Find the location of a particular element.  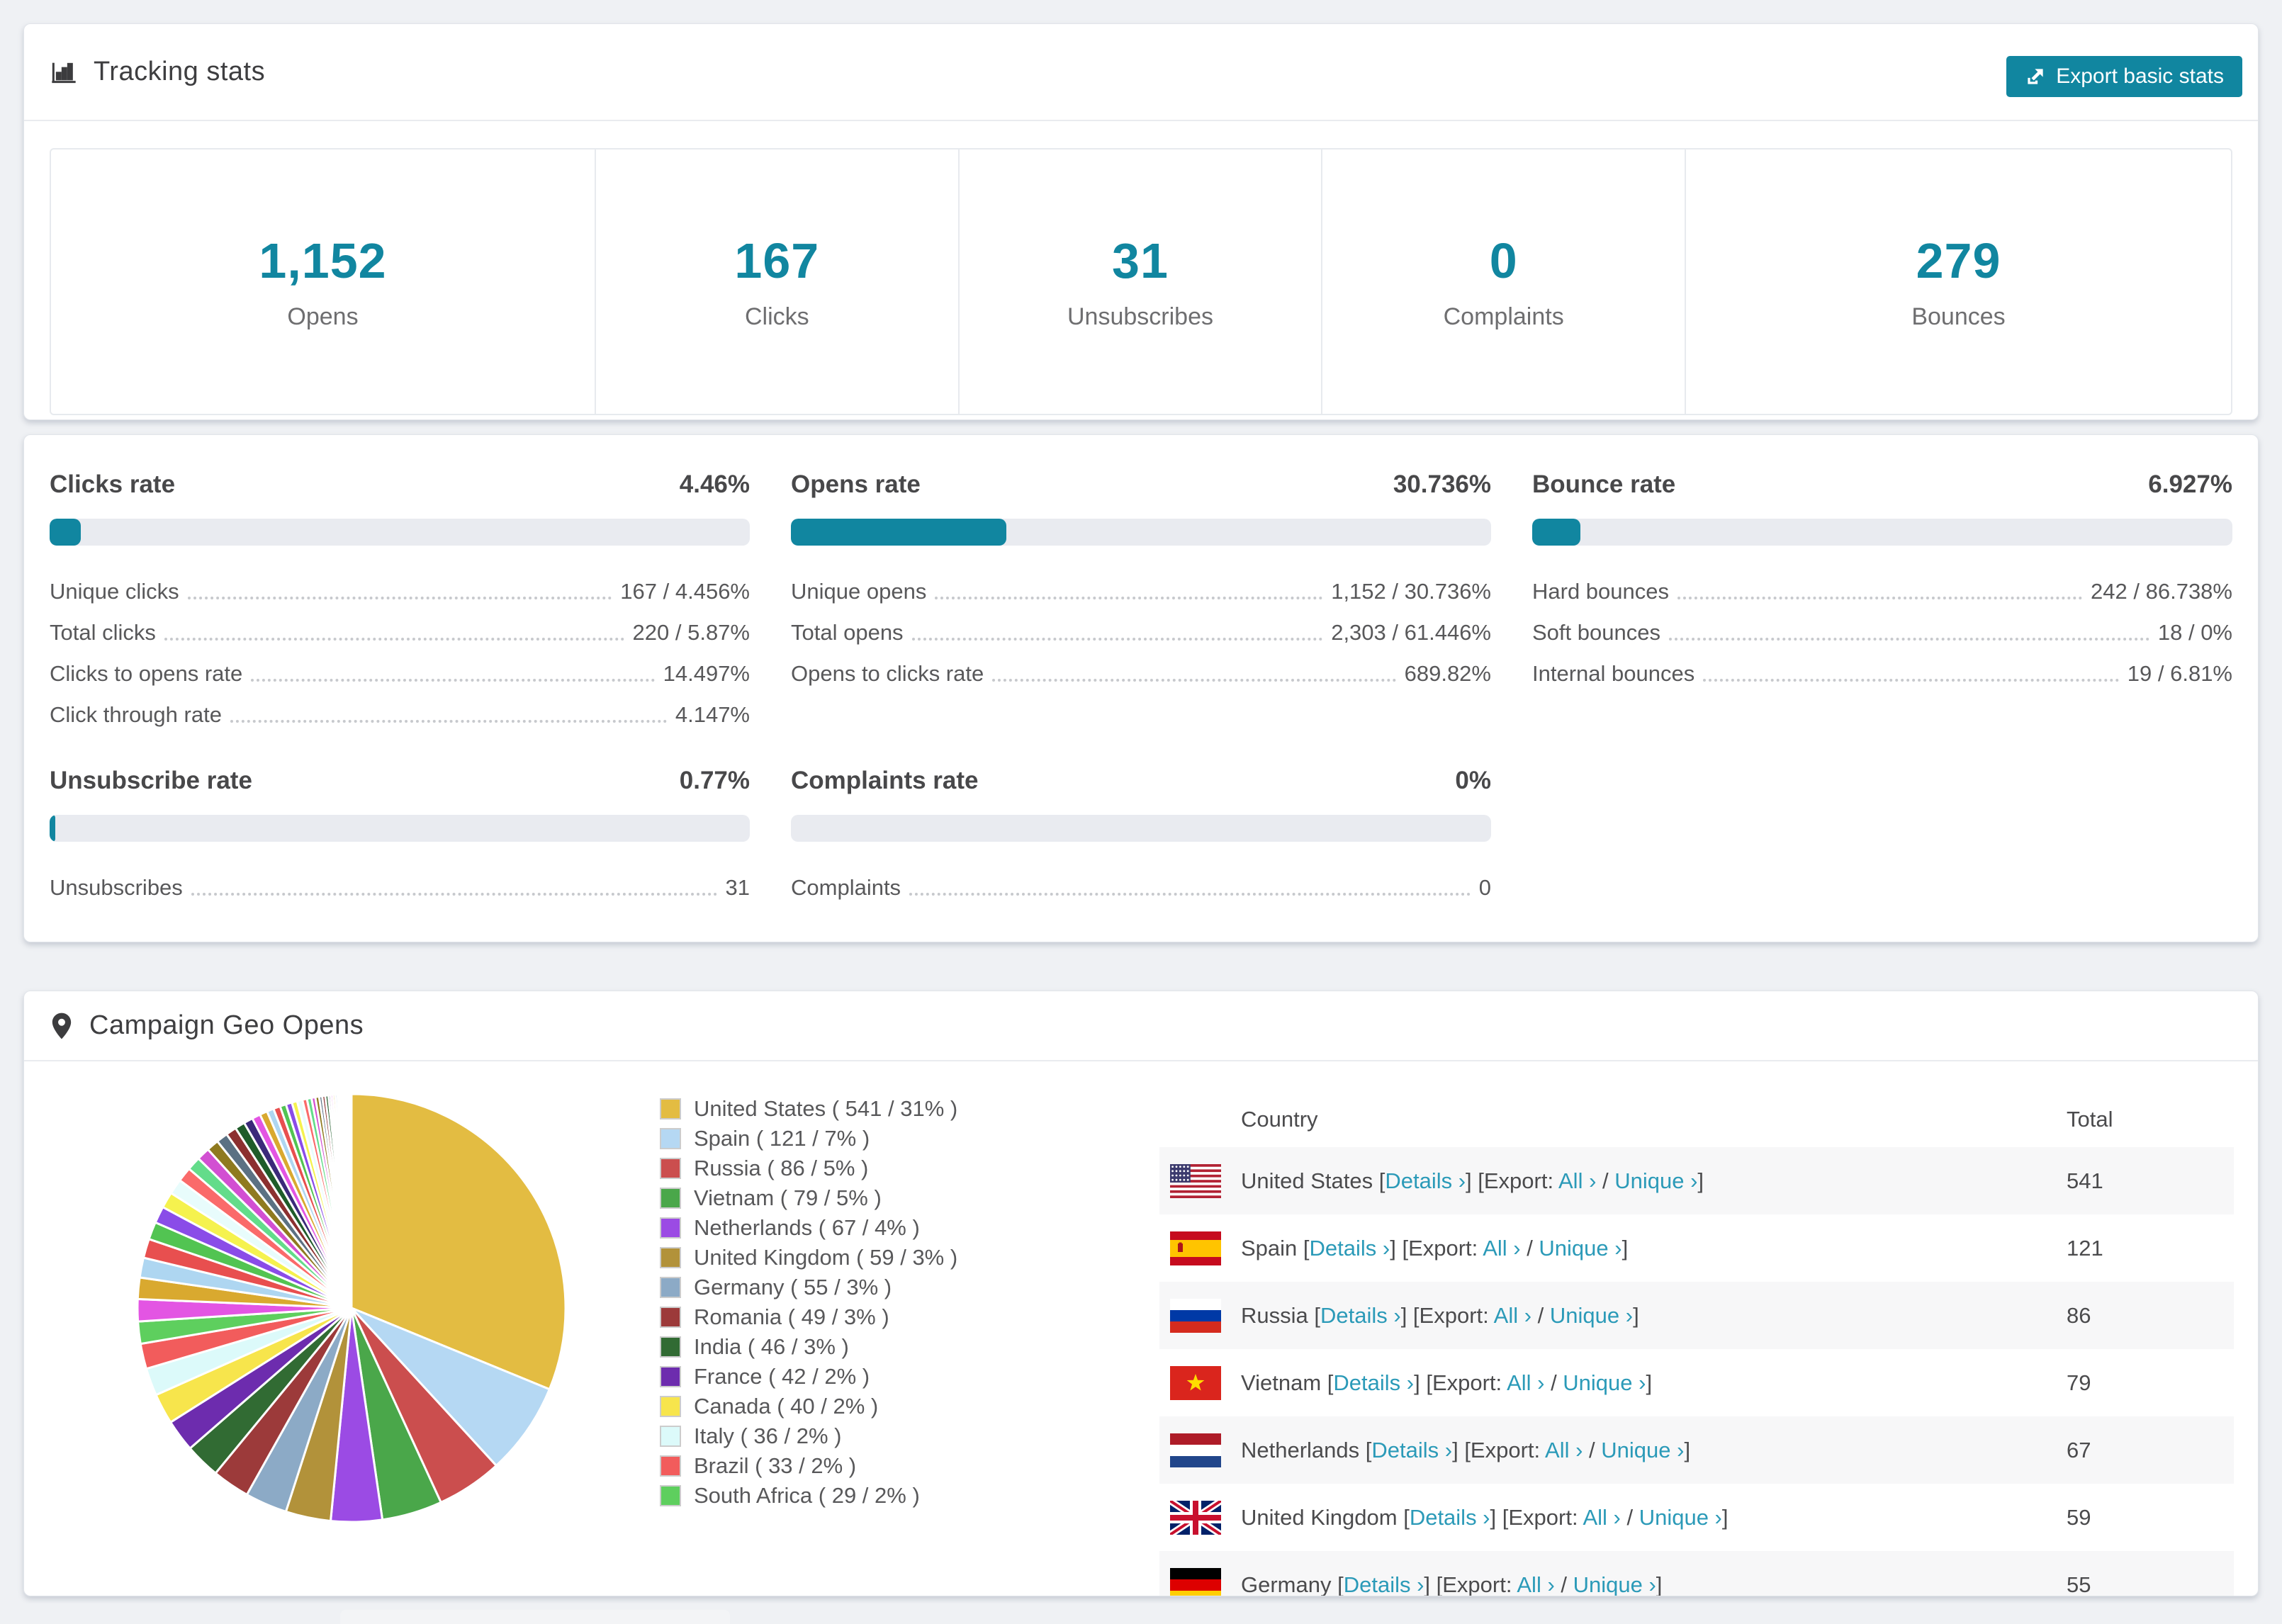

flag-vn-icon is located at coordinates (1196, 1382).